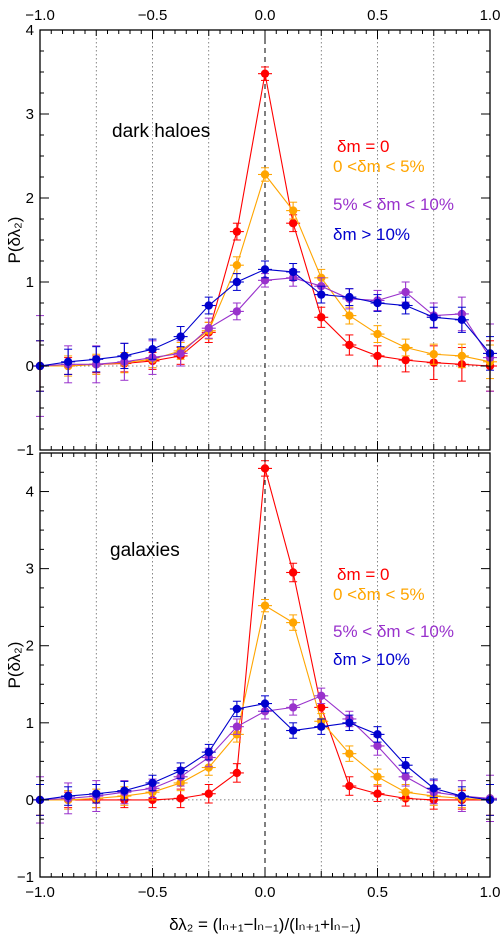 This screenshot has width=503, height=947. Describe the element at coordinates (265, 892) in the screenshot. I see `x-tick-label-bottom: 0.0` at that location.